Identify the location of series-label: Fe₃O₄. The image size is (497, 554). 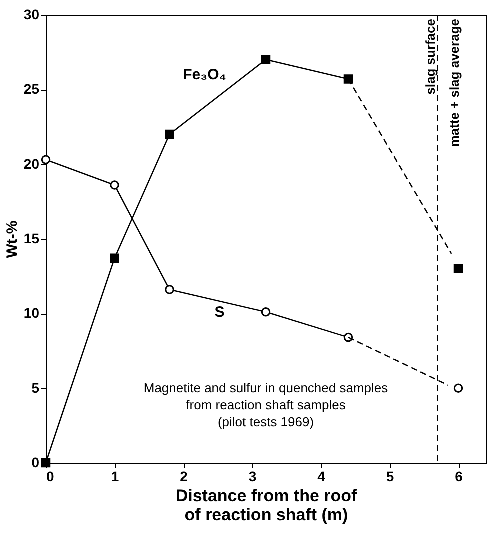
(204, 75).